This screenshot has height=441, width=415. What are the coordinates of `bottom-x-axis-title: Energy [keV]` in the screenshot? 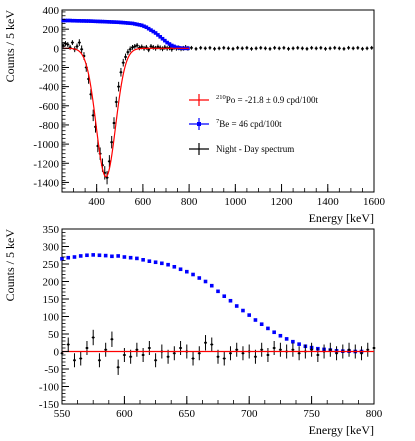 It's located at (341, 430).